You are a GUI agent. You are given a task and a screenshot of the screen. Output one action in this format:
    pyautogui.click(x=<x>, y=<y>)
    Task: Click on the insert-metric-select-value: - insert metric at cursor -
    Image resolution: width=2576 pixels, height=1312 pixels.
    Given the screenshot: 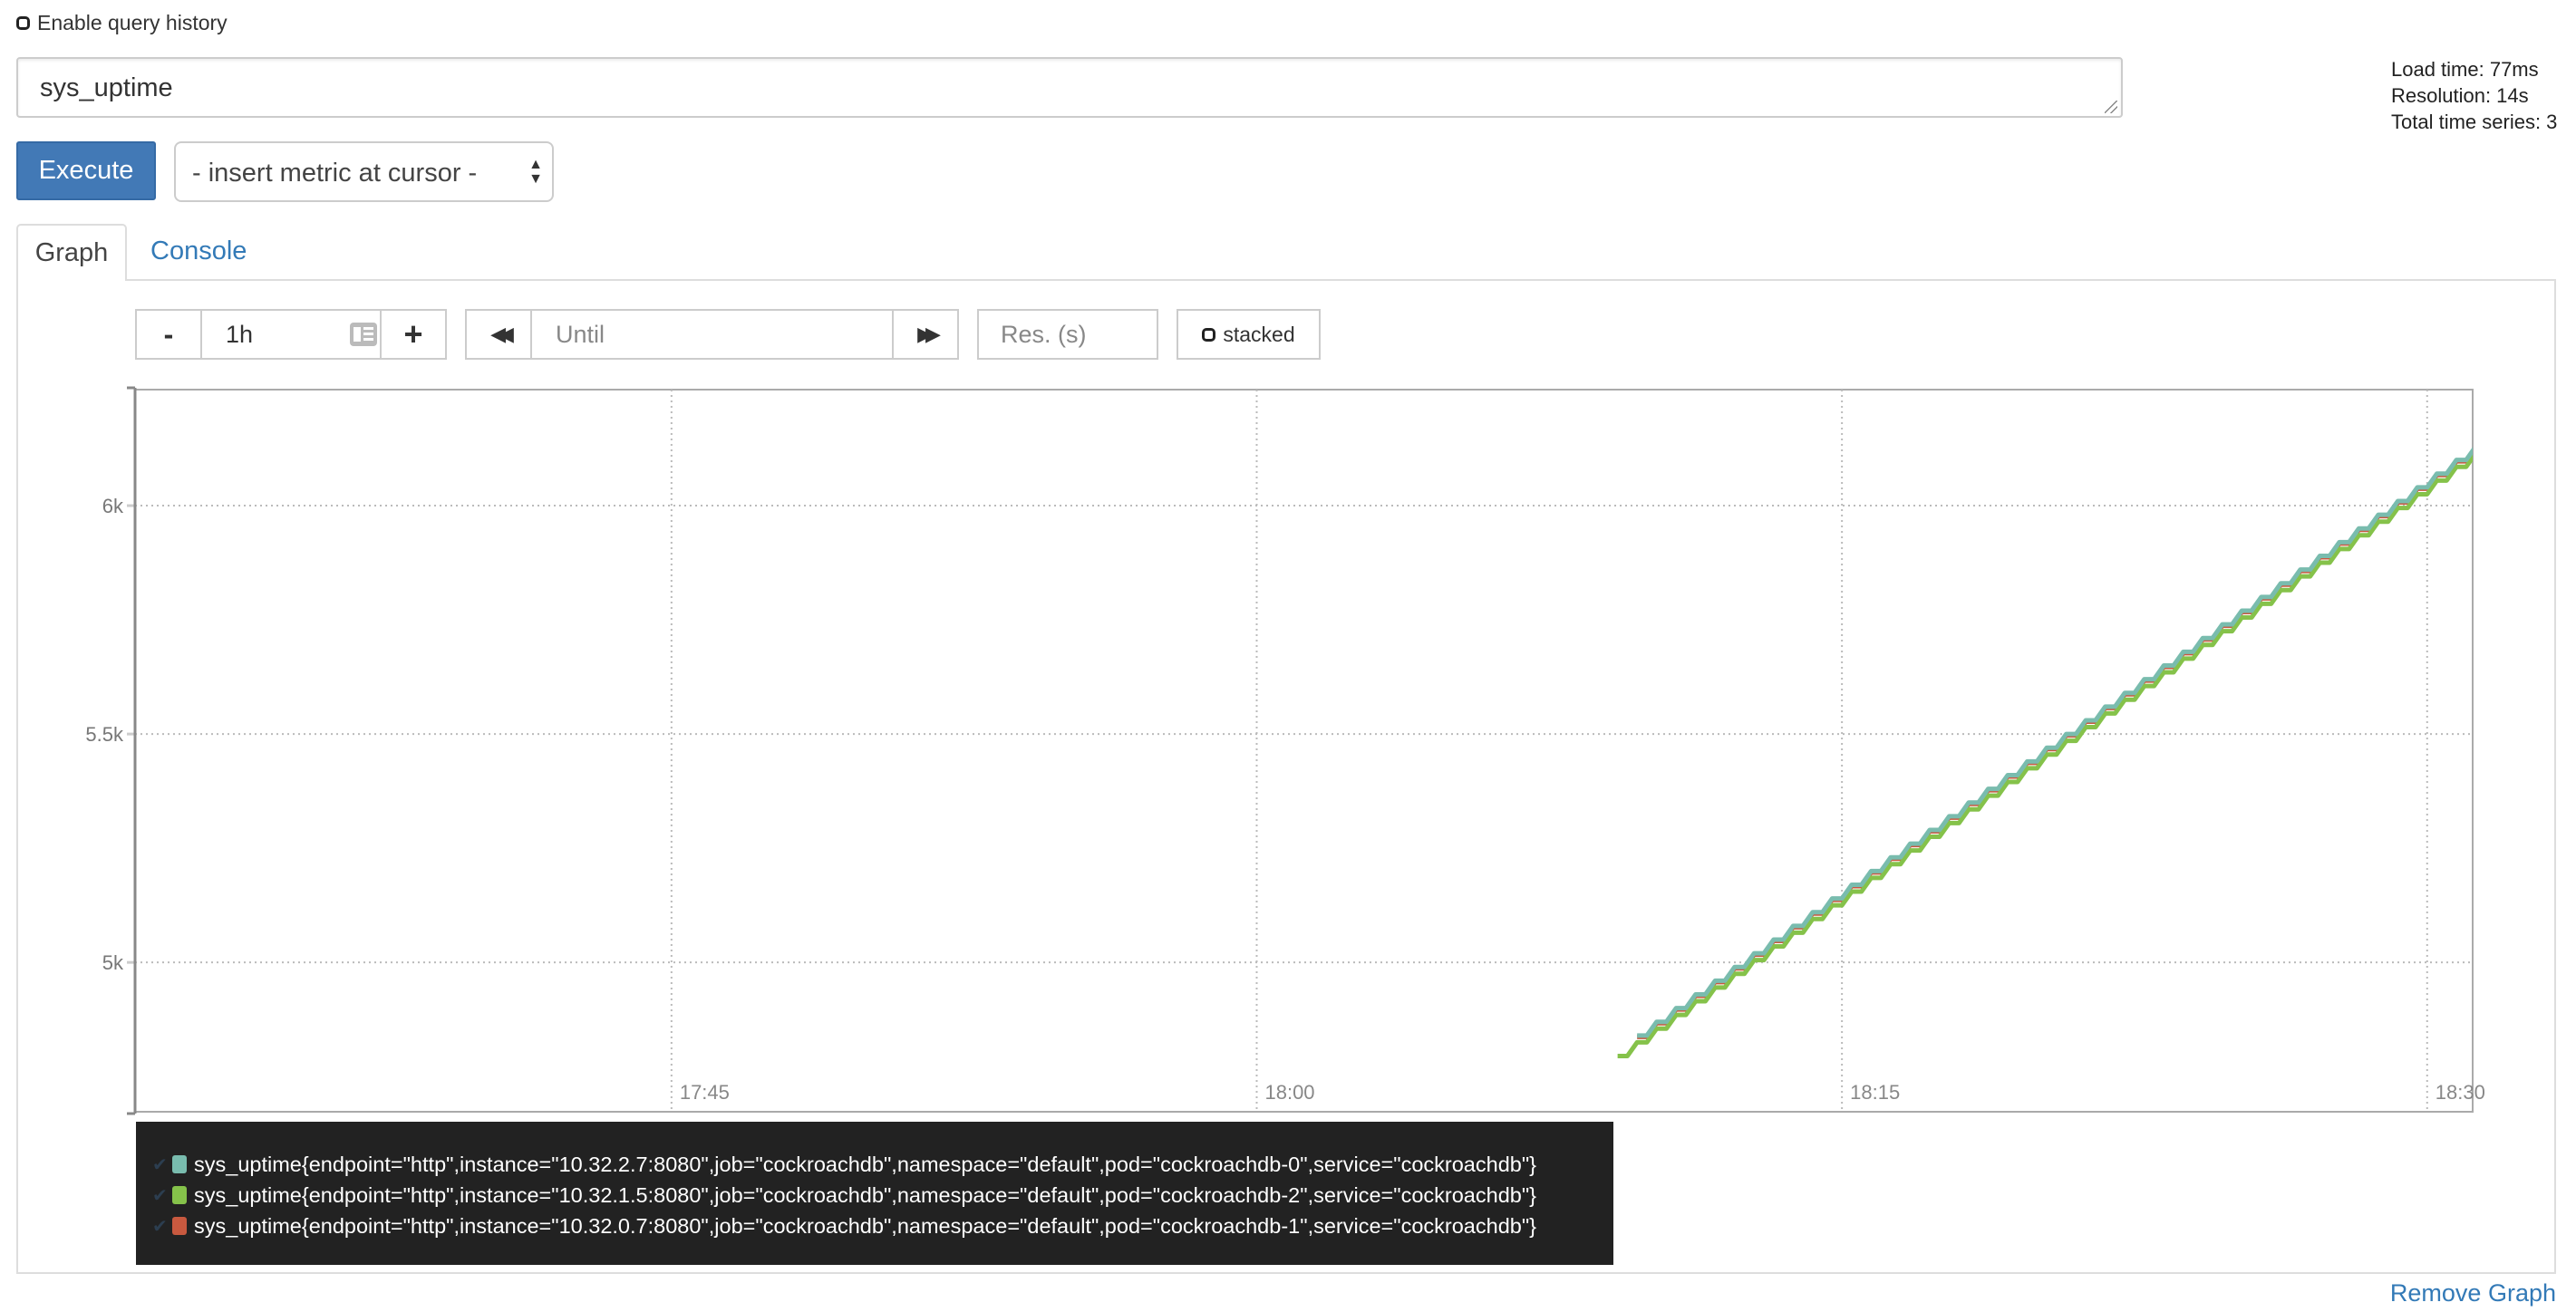 What is the action you would take?
    pyautogui.click(x=335, y=174)
    